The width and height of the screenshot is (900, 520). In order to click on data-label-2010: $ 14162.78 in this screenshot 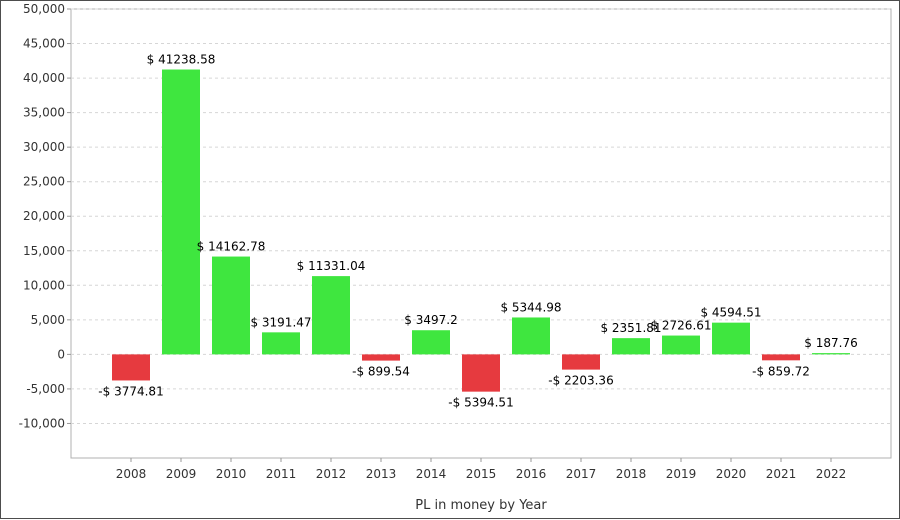, I will do `click(231, 247)`.